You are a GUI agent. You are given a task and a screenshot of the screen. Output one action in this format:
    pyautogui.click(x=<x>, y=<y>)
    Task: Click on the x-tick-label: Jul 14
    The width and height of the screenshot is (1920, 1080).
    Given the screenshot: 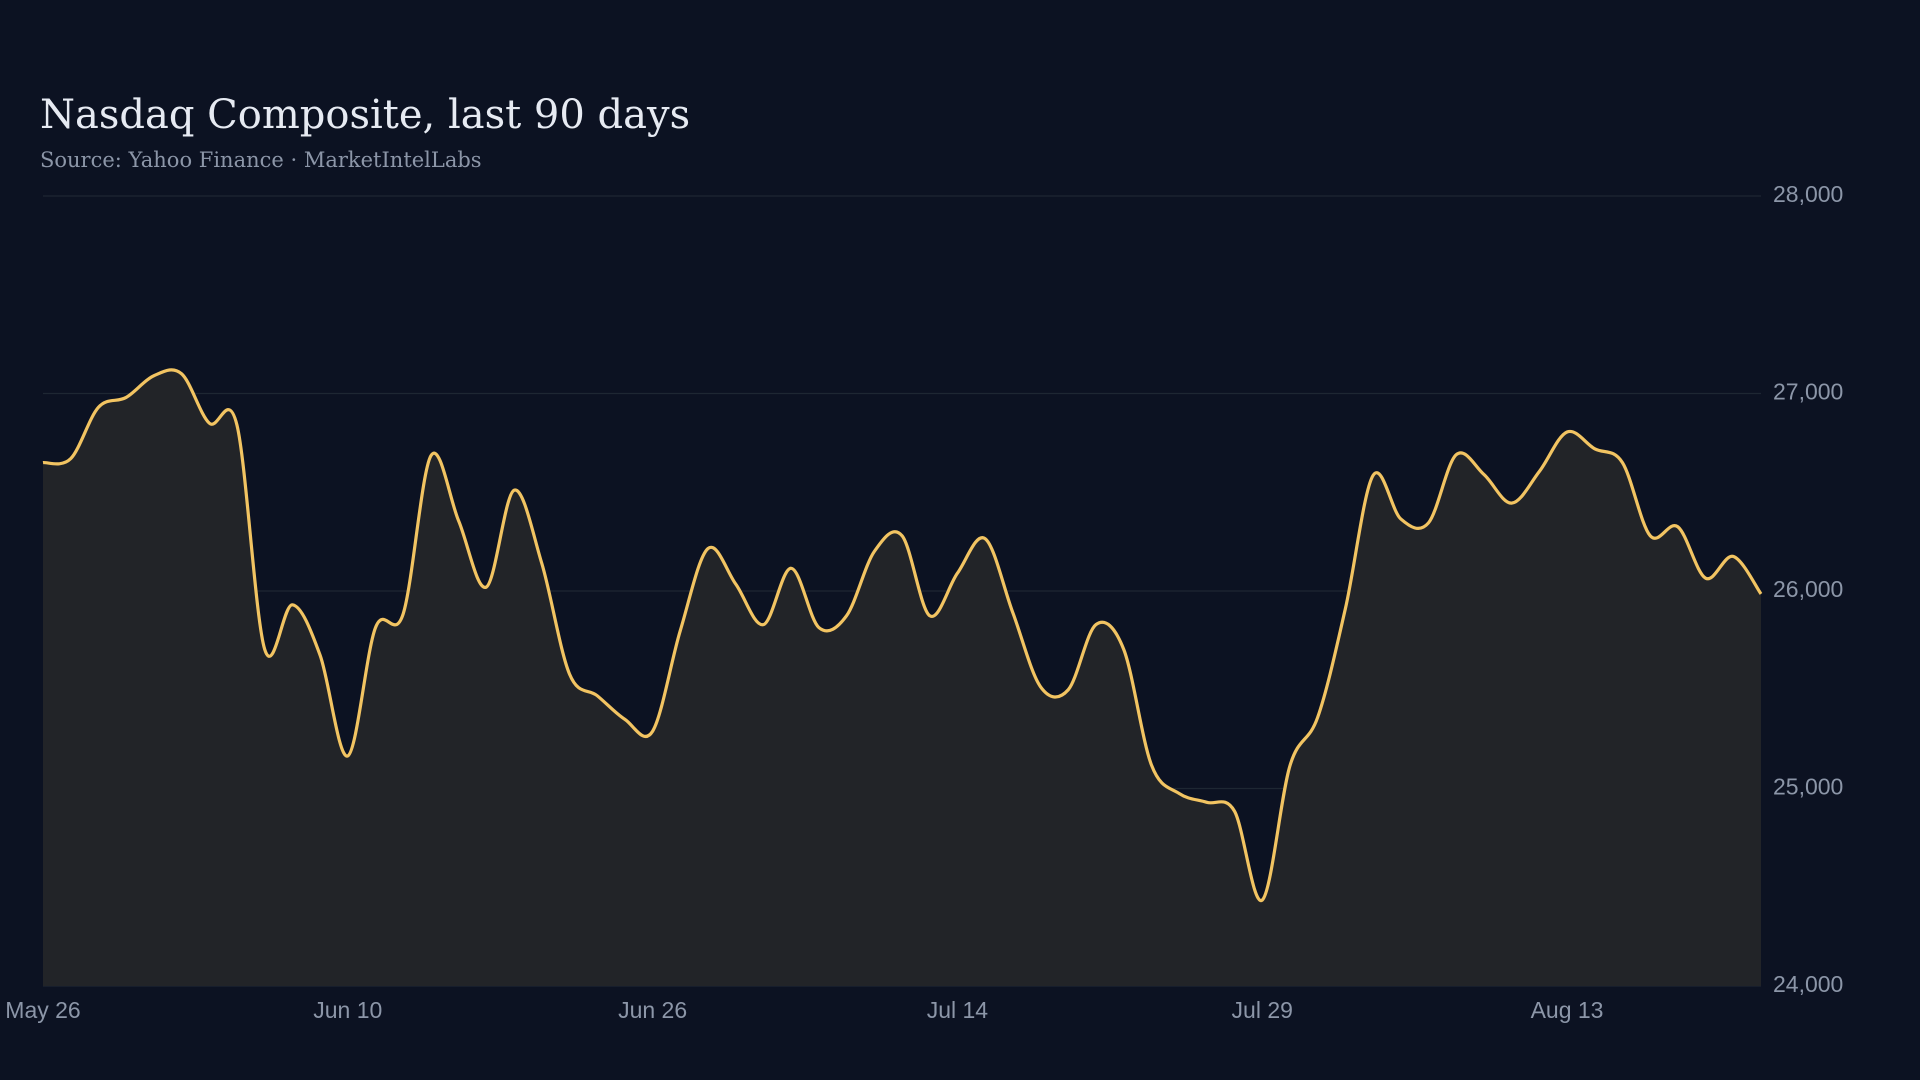 What is the action you would take?
    pyautogui.click(x=958, y=1010)
    